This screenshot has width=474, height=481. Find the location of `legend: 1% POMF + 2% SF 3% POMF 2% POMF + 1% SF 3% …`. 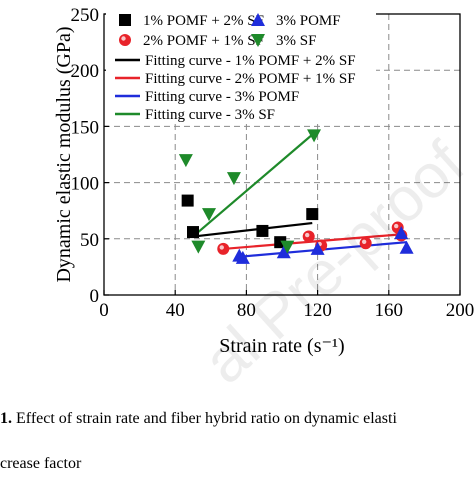

legend: 1% POMF + 2% SF 3% POMF 2% POMF + 1% SF 3% … is located at coordinates (241, 65).